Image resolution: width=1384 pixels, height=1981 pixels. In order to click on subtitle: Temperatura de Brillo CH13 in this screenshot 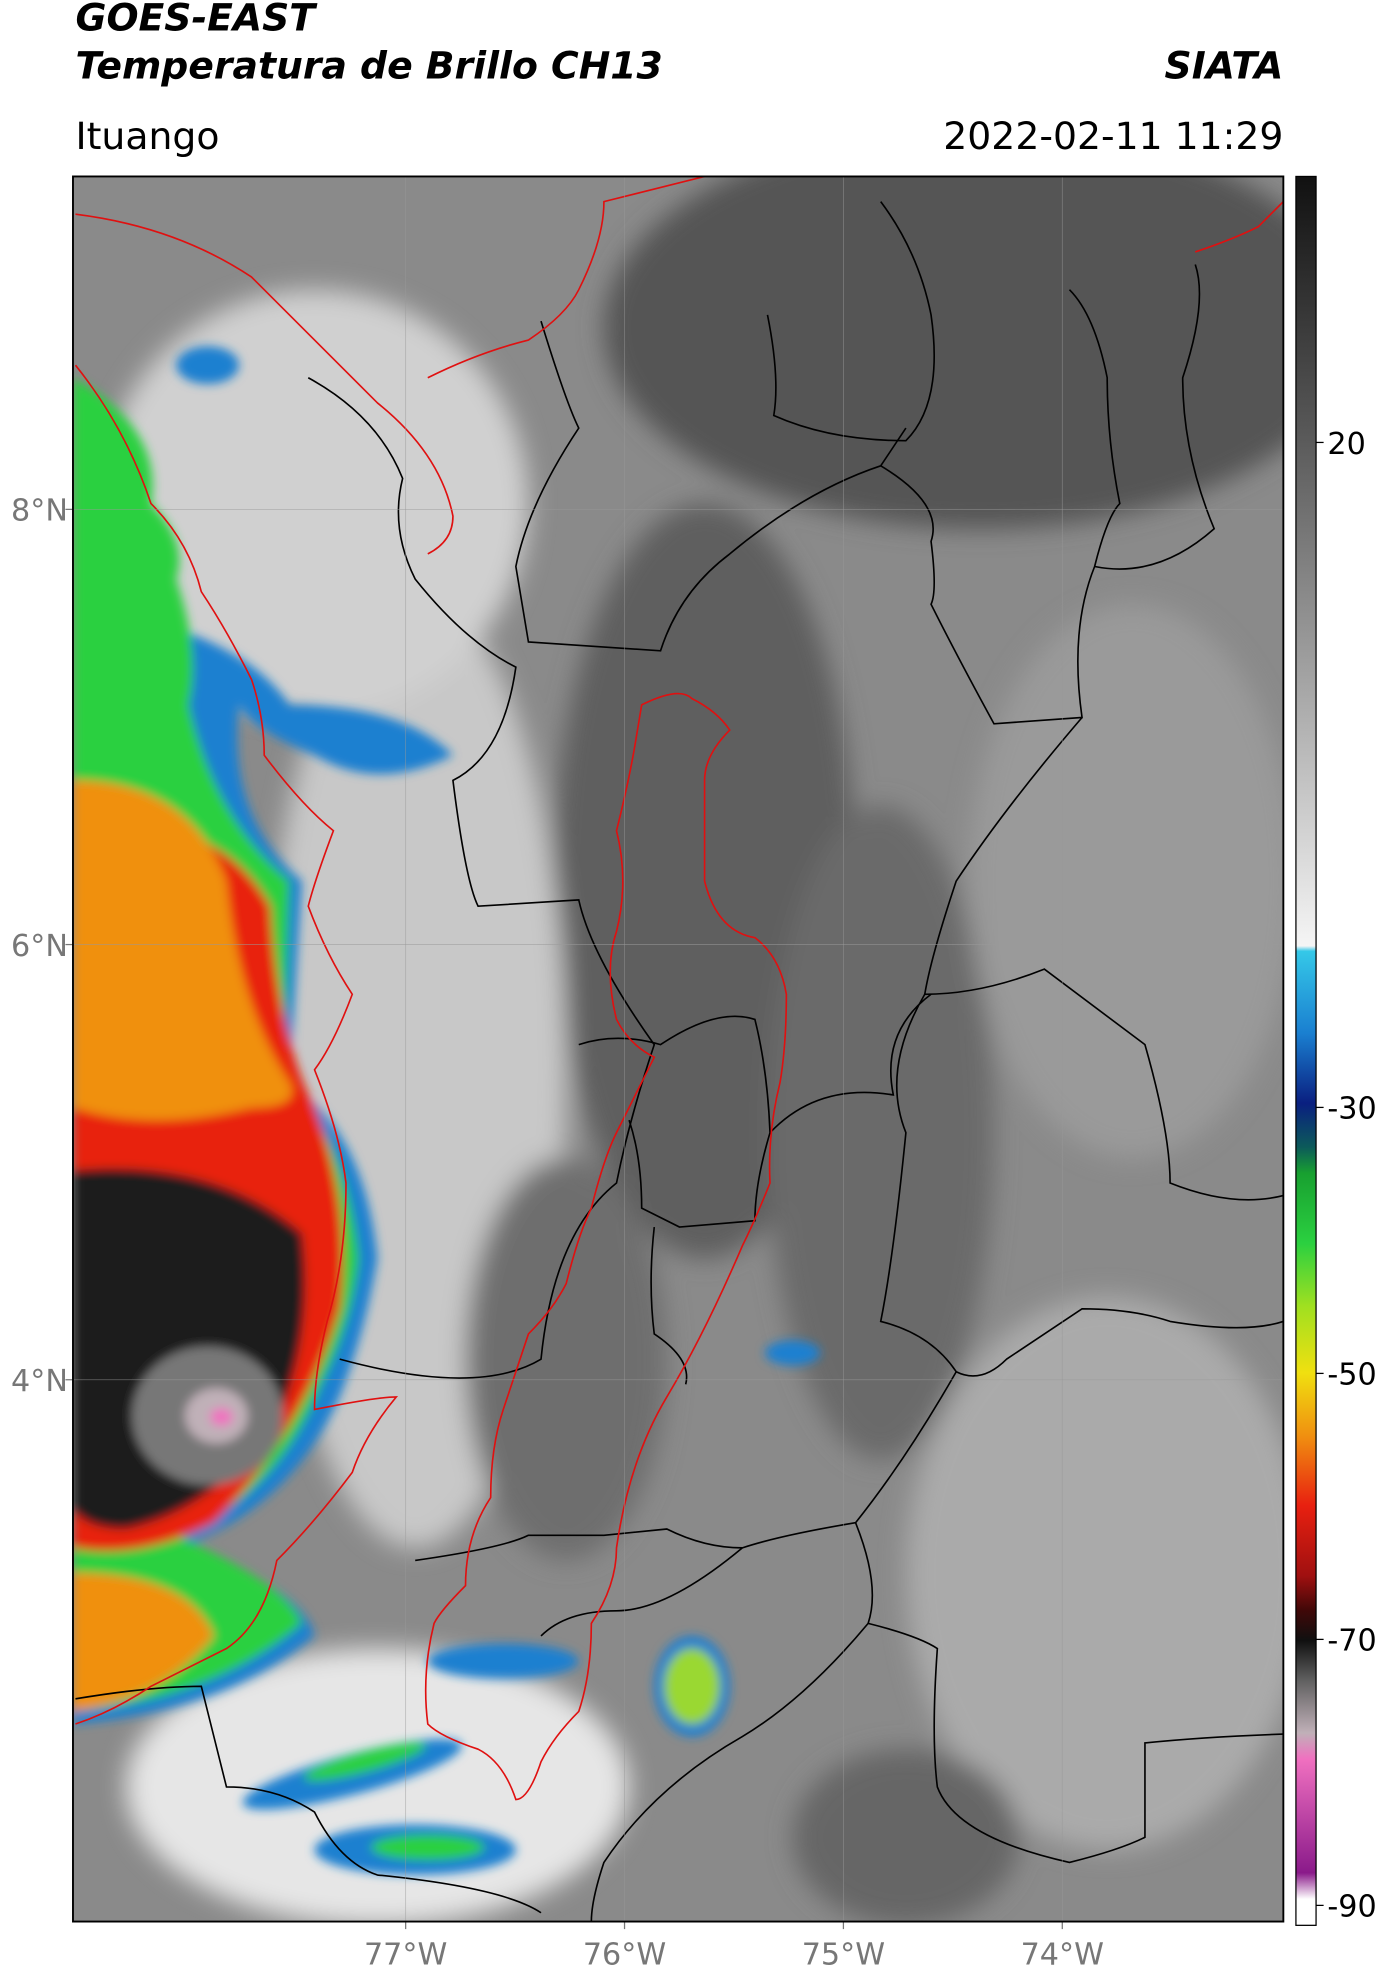, I will do `click(368, 65)`.